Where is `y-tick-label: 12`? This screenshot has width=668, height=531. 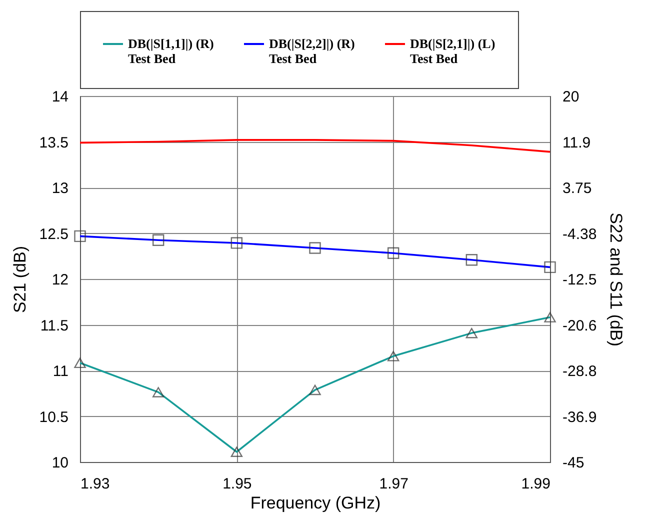 y-tick-label: 12 is located at coordinates (60, 280).